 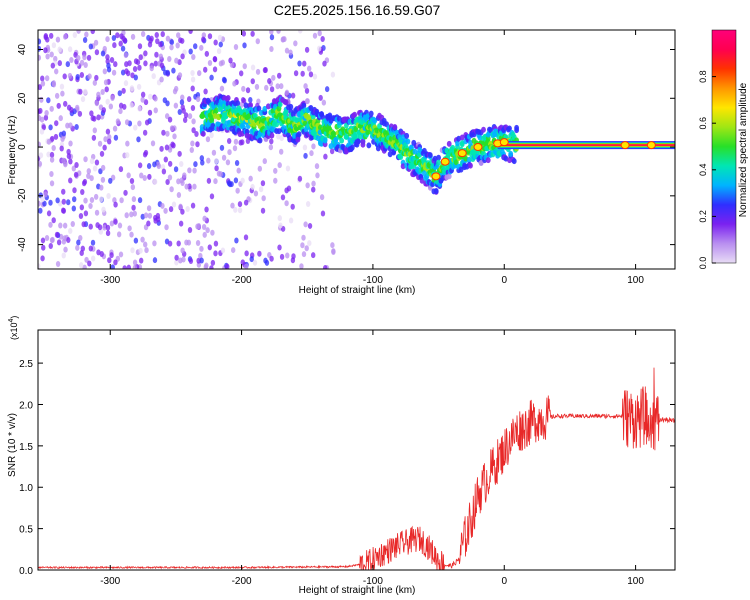 I want to click on y-tick-label: 0.0, so click(x=26, y=571).